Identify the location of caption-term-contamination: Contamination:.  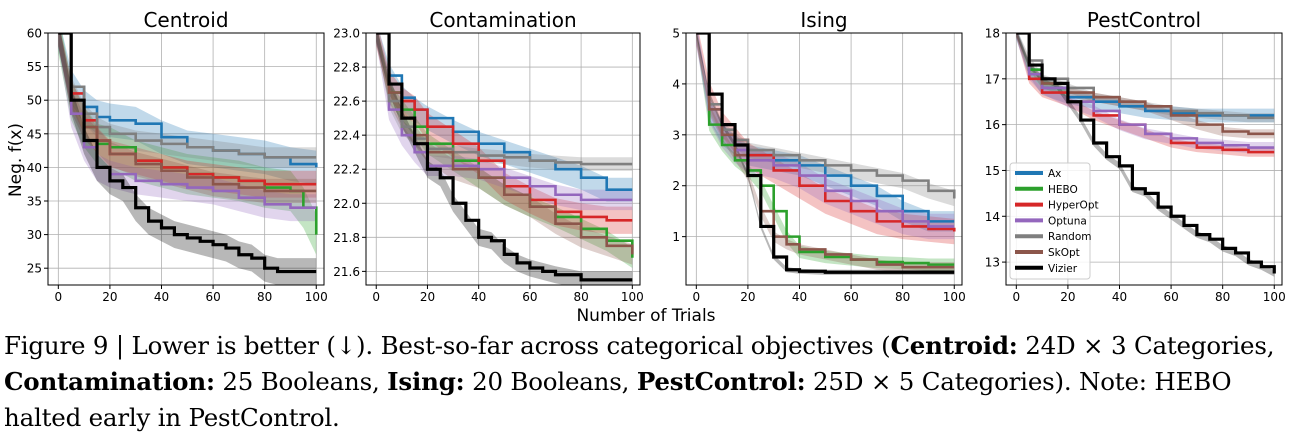
(109, 381).